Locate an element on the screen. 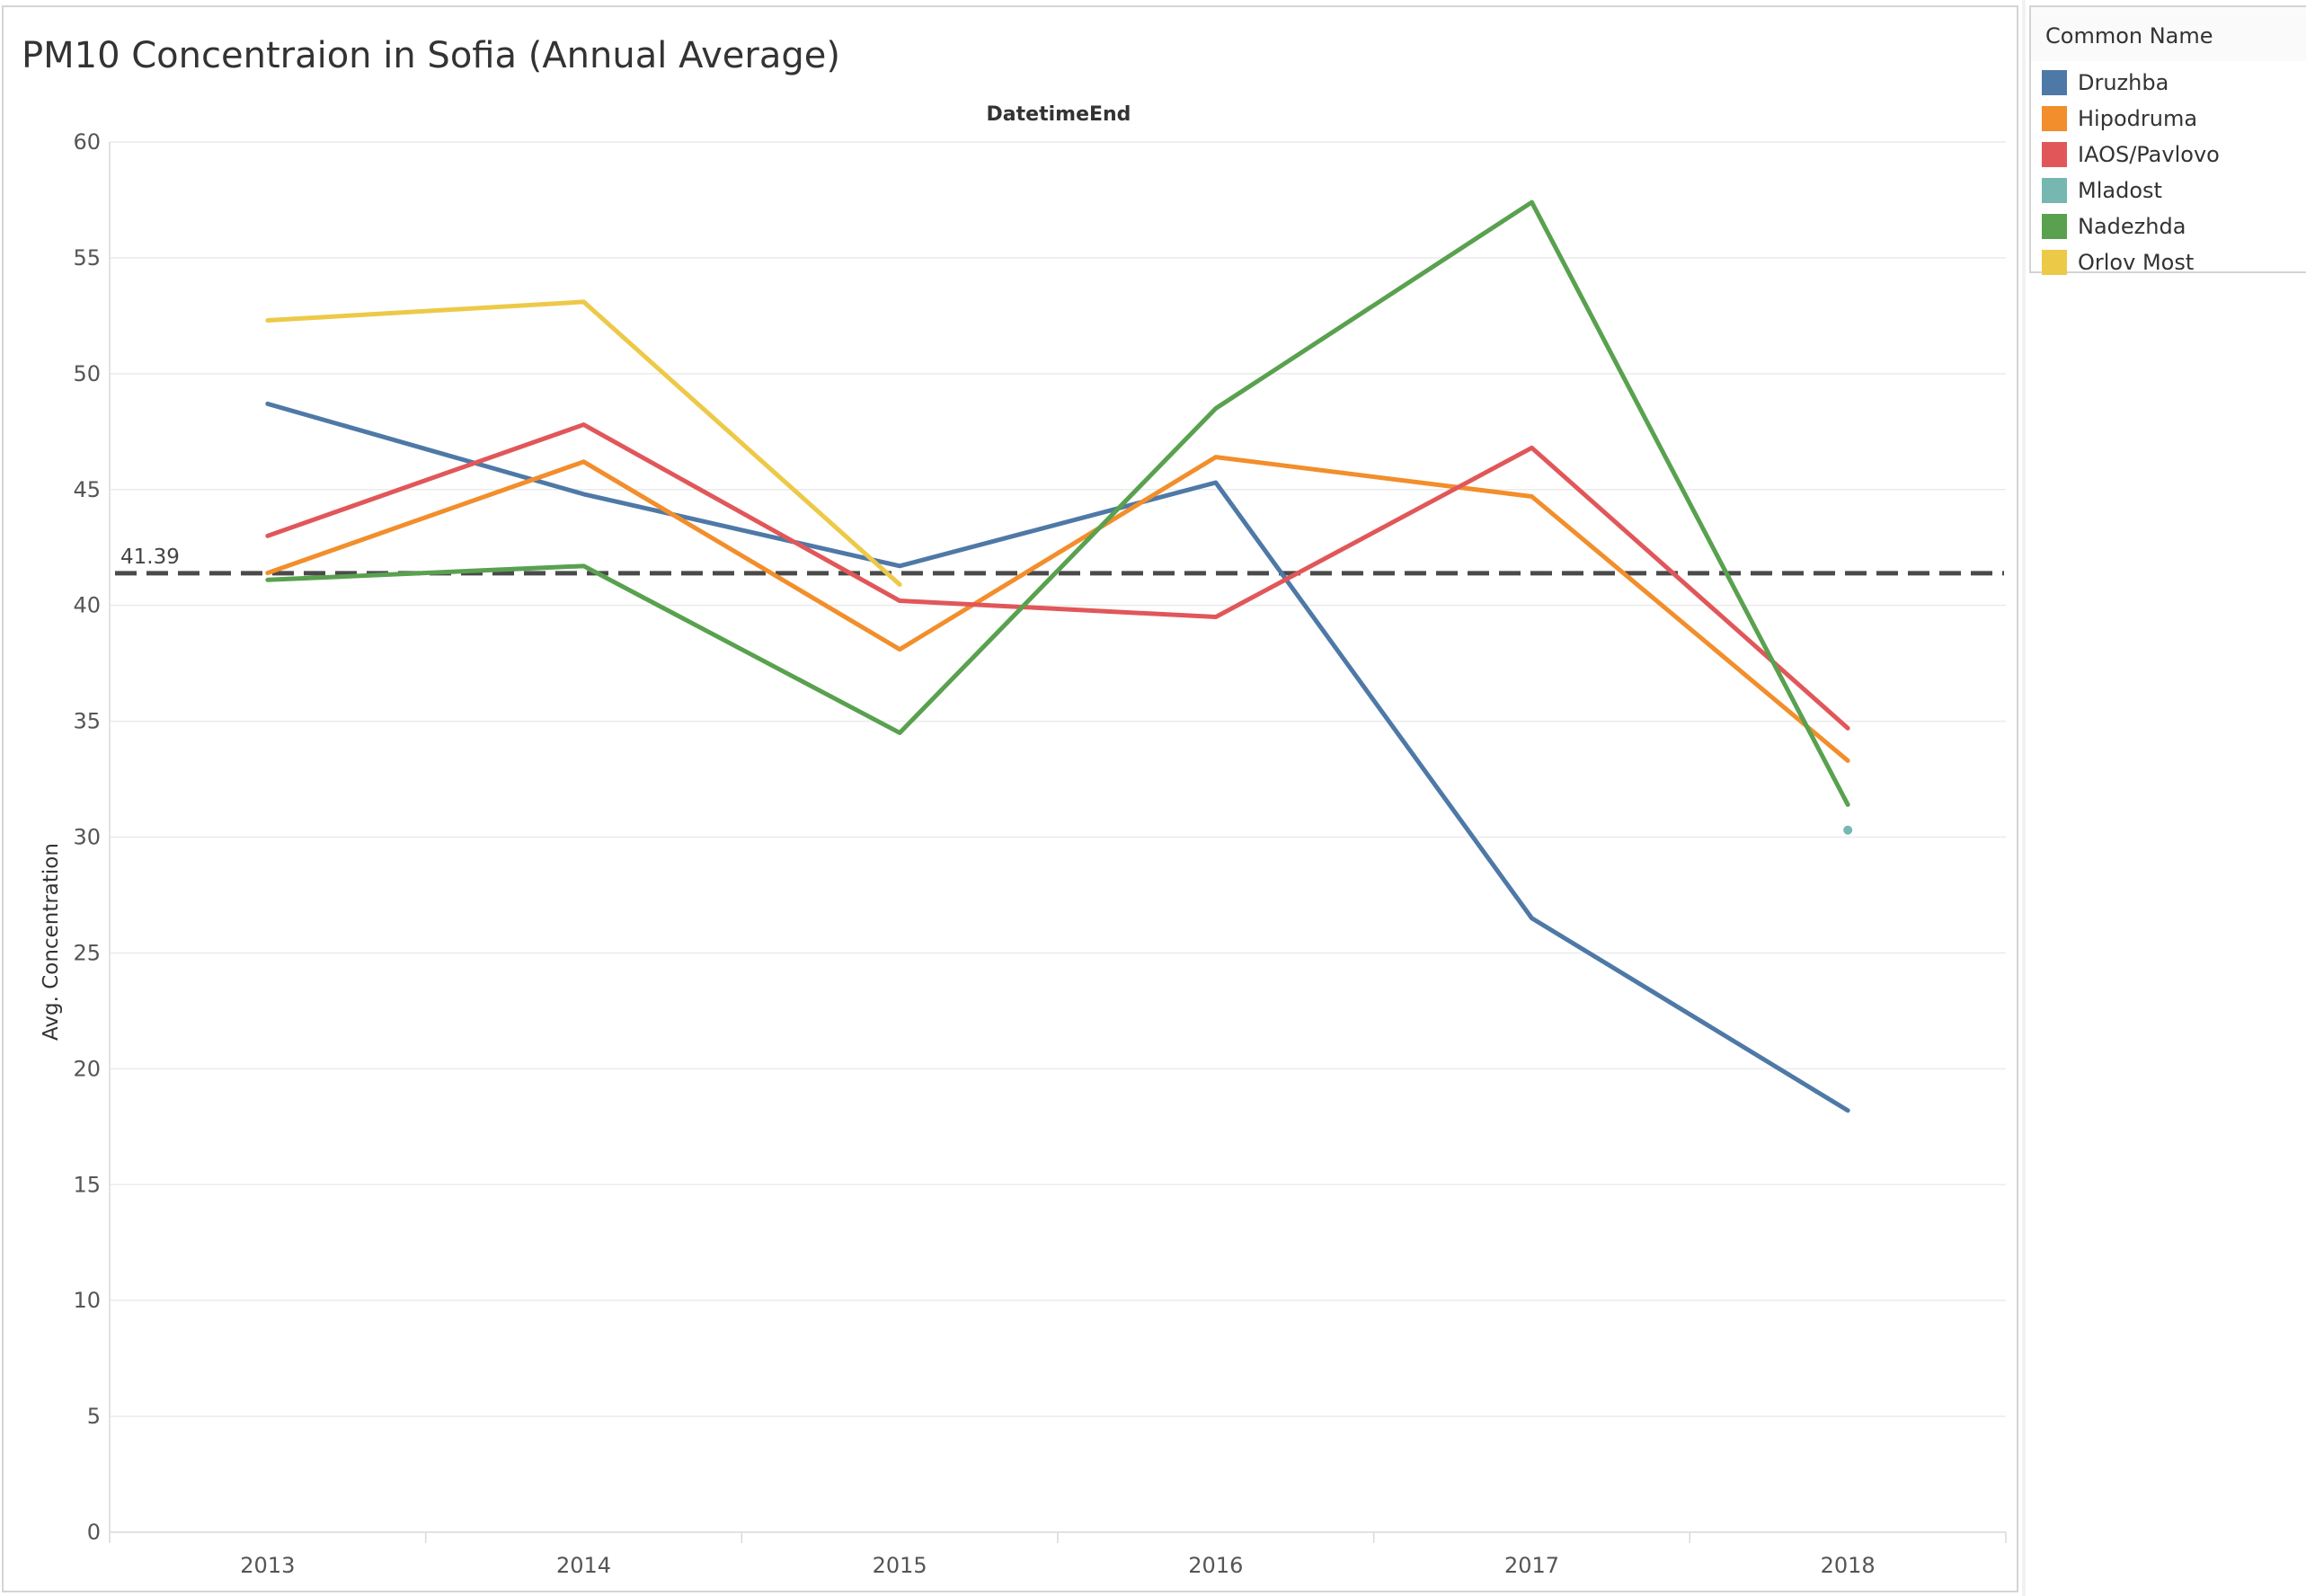  x-tick-label-2018: 2018 is located at coordinates (1848, 1565).